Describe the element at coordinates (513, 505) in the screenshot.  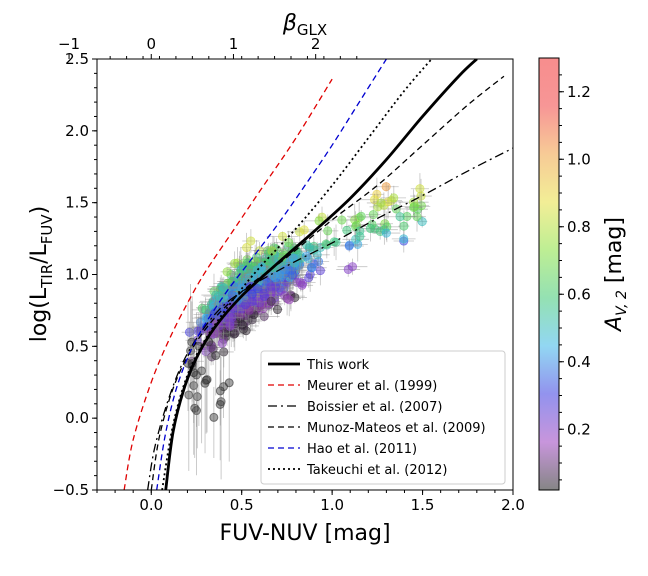
I see `x-tick-label: 2.0` at that location.